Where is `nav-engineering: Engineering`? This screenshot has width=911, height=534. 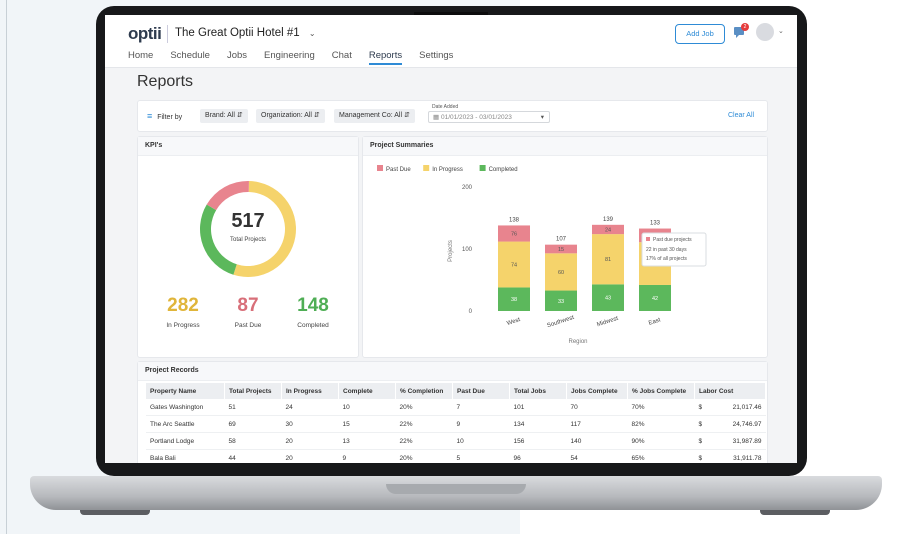 nav-engineering: Engineering is located at coordinates (289, 55).